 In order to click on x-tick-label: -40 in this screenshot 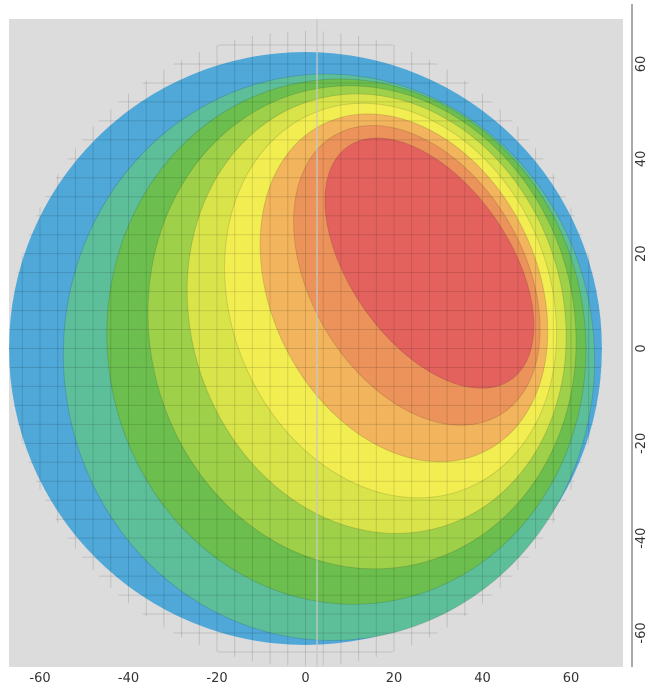, I will do `click(128, 678)`.